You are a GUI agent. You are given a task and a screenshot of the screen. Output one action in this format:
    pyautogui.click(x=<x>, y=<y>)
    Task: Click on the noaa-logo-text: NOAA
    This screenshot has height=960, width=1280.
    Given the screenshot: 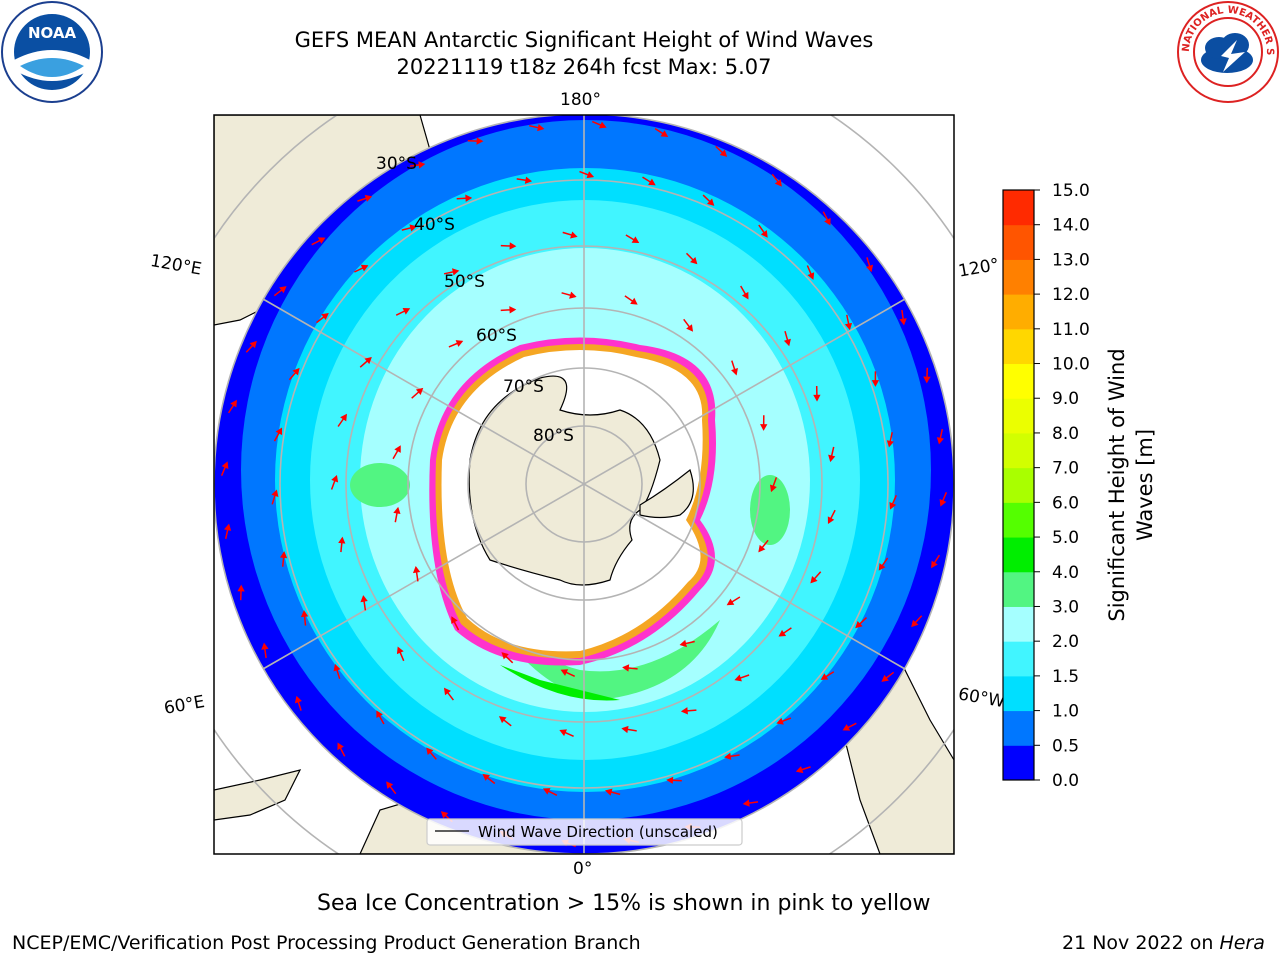 What is the action you would take?
    pyautogui.click(x=52, y=33)
    